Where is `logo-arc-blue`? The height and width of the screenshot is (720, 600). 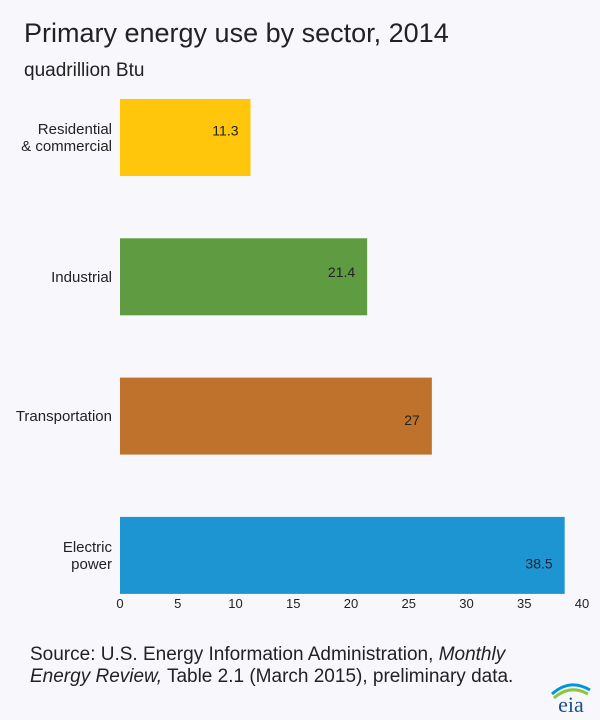 logo-arc-blue is located at coordinates (571, 689).